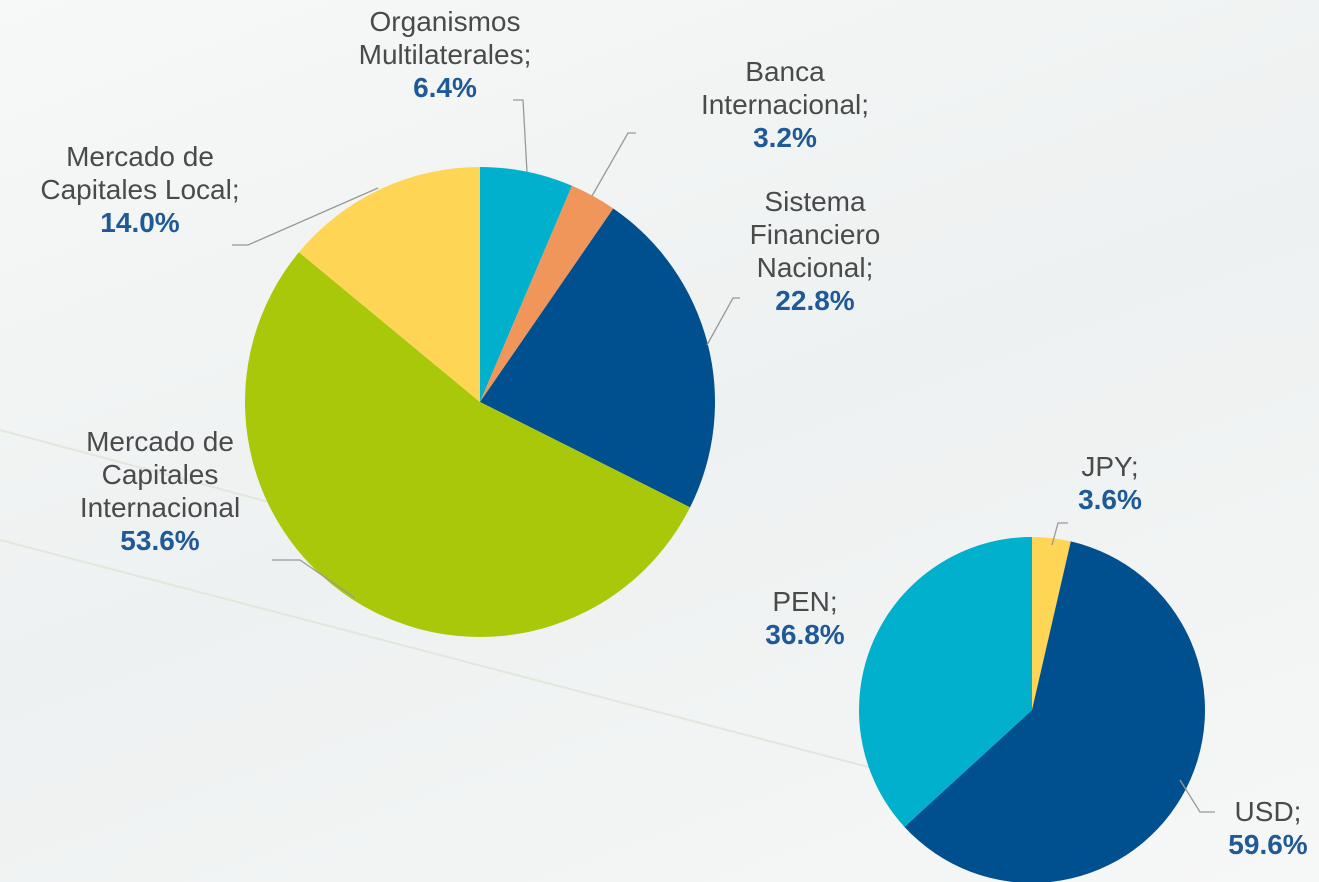 This screenshot has height=882, width=1319. Describe the element at coordinates (1268, 844) in the screenshot. I see `data-label: 59.6%` at that location.